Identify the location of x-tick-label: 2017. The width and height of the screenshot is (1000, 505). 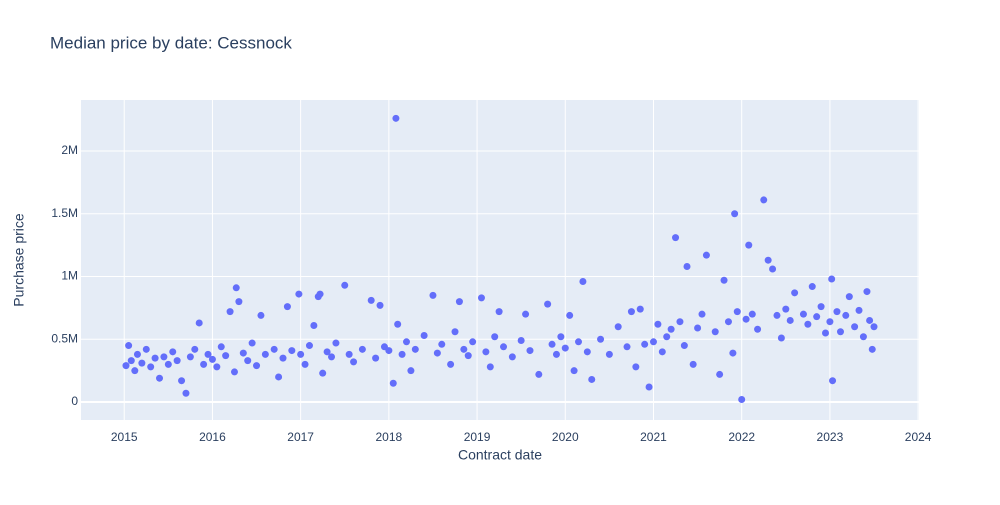
(300, 437).